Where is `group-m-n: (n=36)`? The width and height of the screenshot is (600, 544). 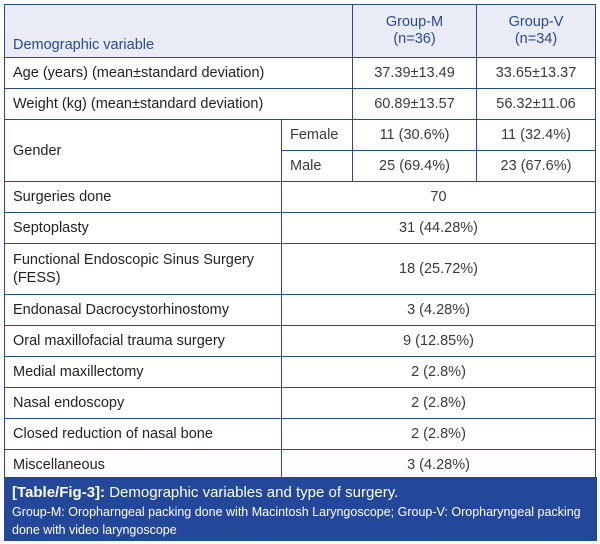 group-m-n: (n=36) is located at coordinates (414, 39).